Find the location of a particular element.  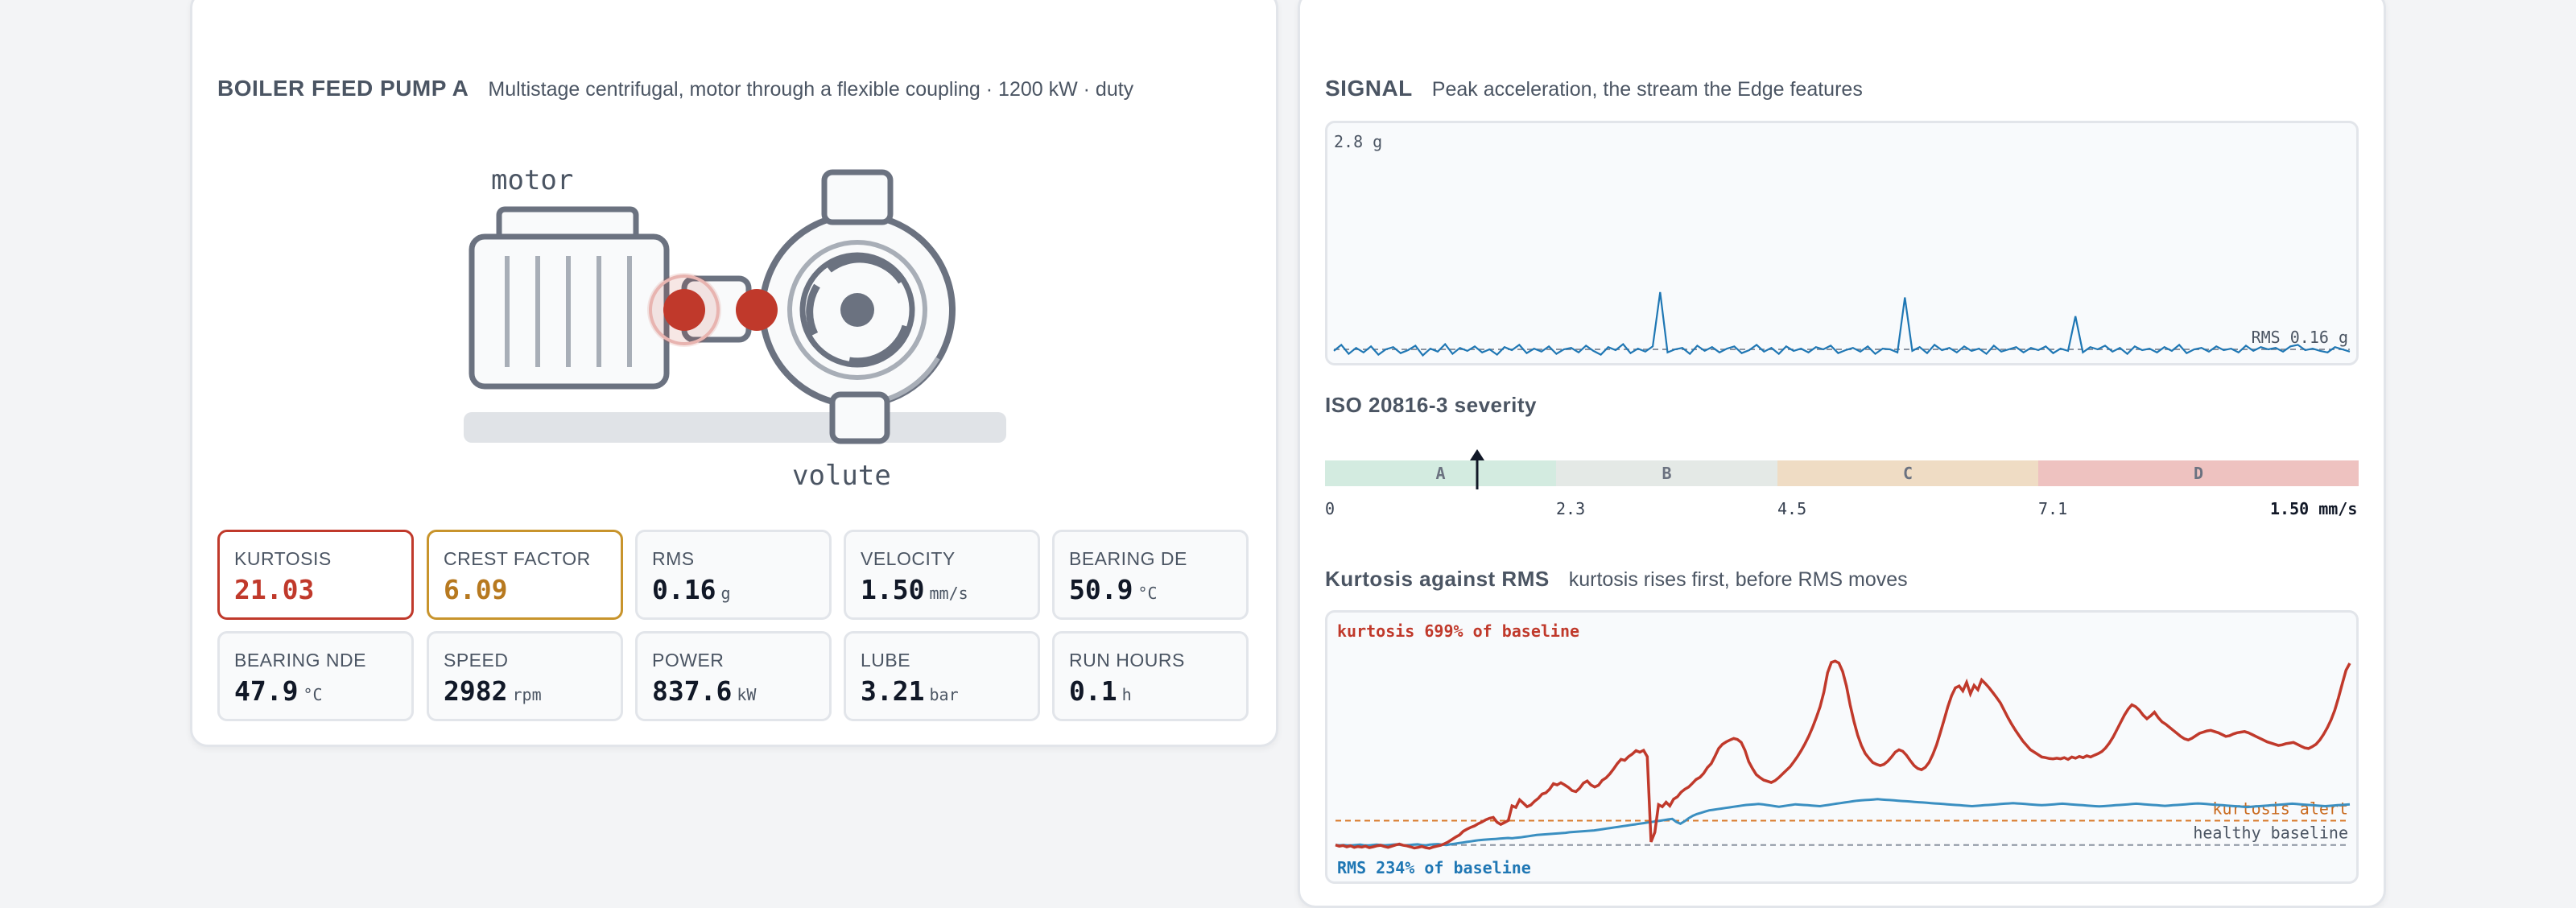

bearing-nde-tile: BEARING NDE 47.9 °C is located at coordinates (315, 676).